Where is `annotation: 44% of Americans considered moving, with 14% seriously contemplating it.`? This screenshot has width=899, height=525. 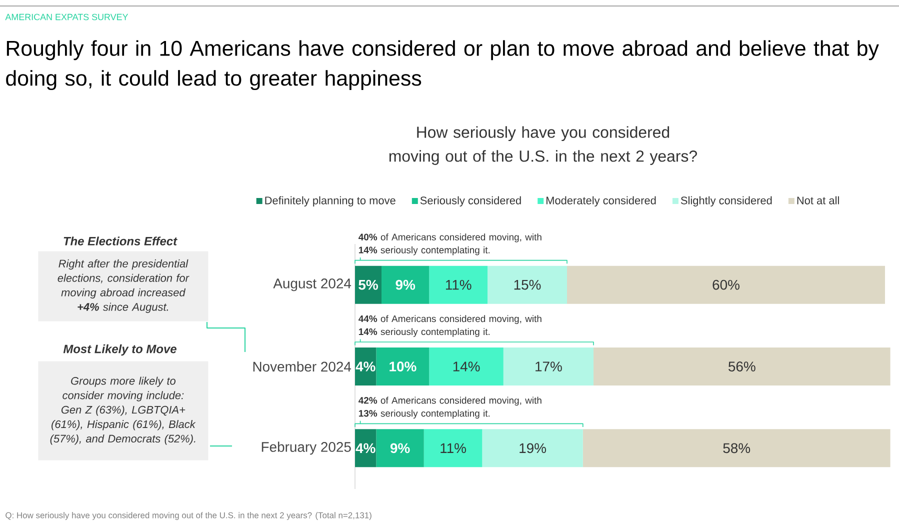
annotation: 44% of Americans considered moving, with 14% seriously contemplating it. is located at coordinates (450, 326).